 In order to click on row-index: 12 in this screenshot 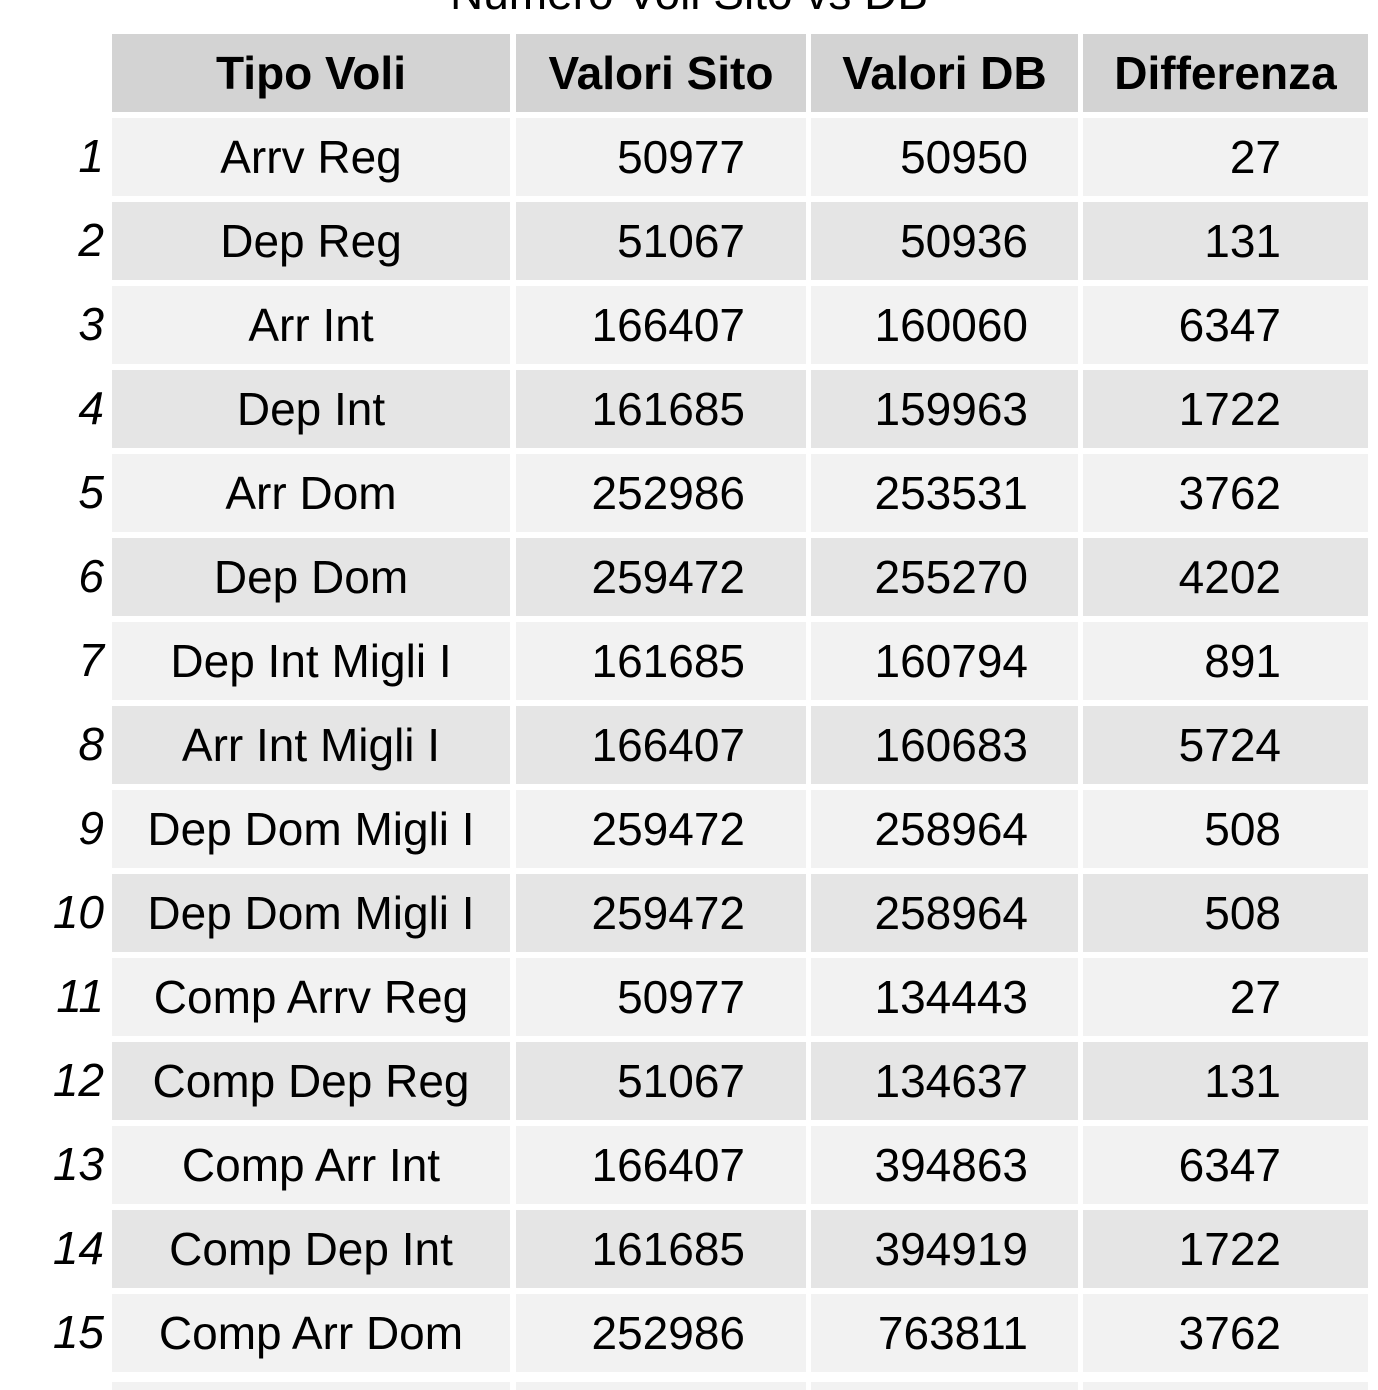, I will do `click(78, 1080)`.